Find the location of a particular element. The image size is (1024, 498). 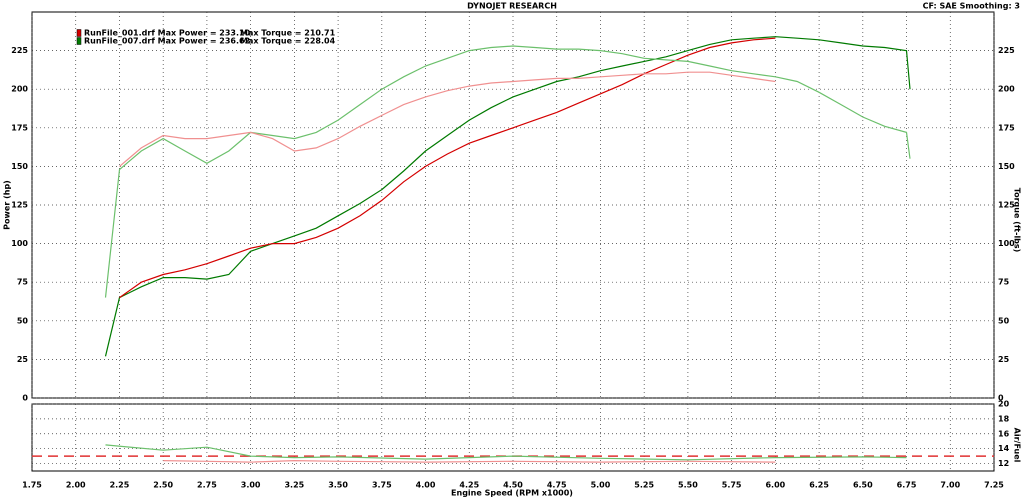

chart-title: DYNOJET RESEARCH is located at coordinates (512, 6).